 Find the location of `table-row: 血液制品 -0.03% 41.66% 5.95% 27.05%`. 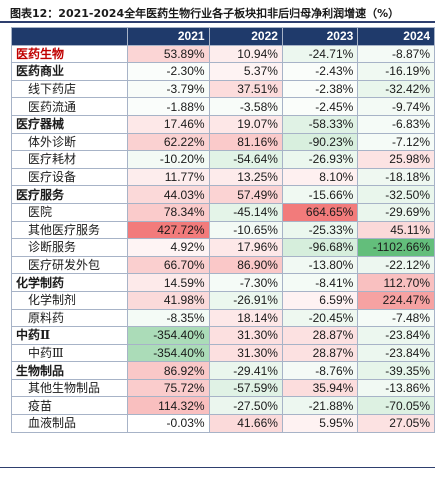

table-row: 血液制品 -0.03% 41.66% 5.95% 27.05% is located at coordinates (222, 423).